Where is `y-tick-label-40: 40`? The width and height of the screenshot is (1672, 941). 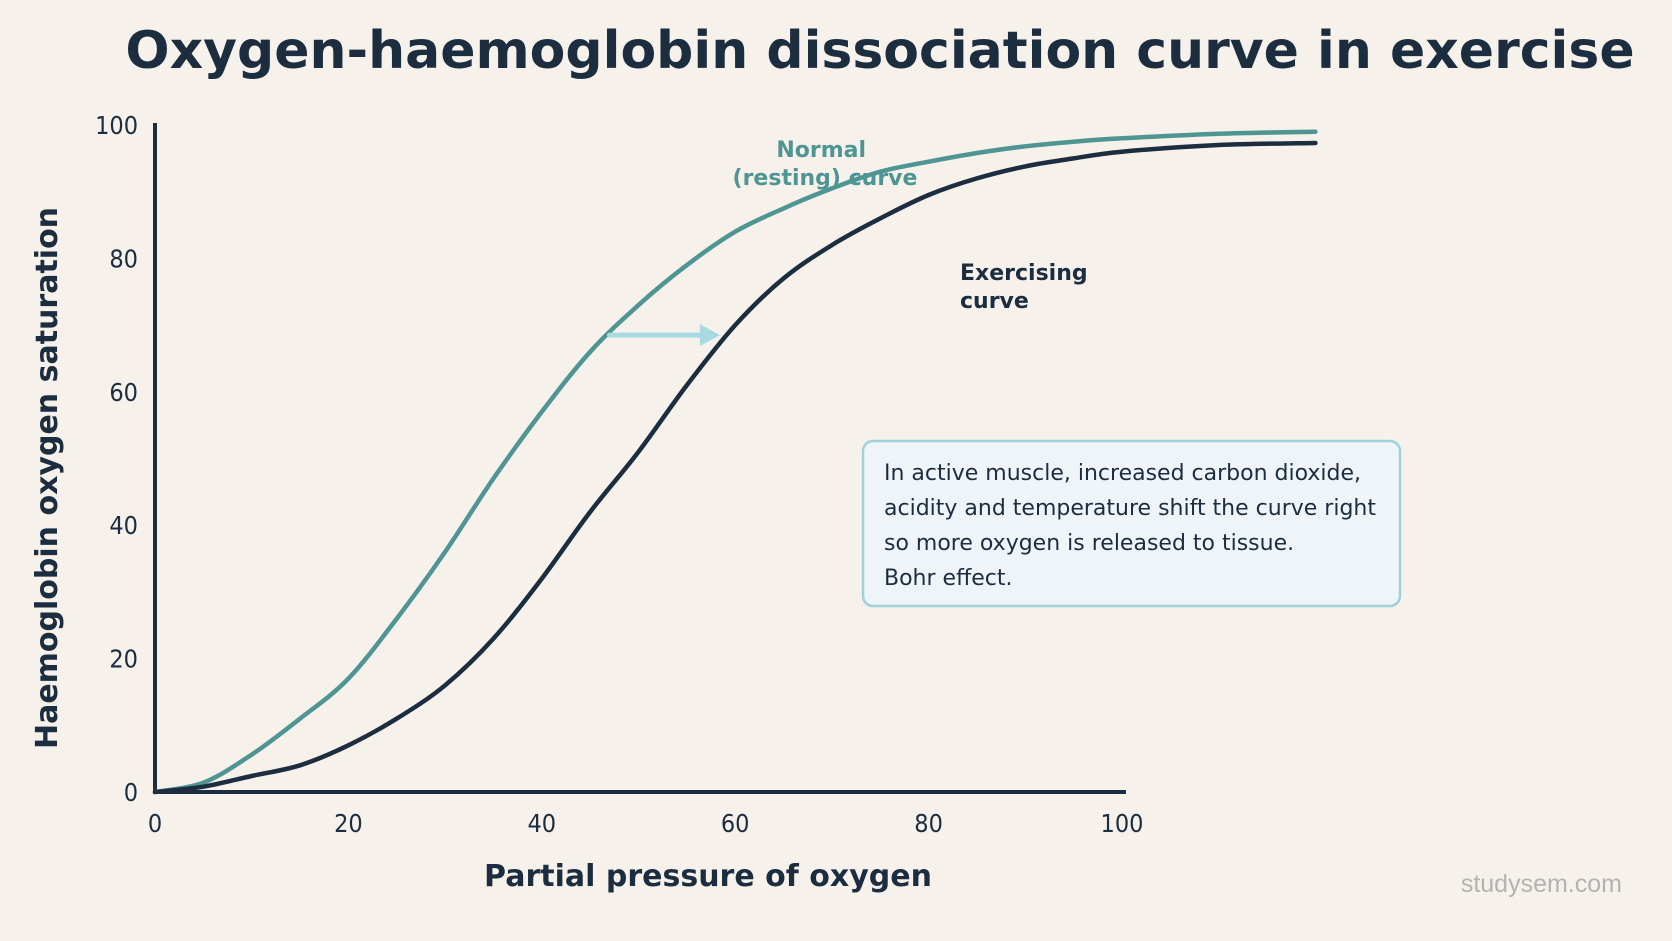
y-tick-label-40: 40 is located at coordinates (123, 525).